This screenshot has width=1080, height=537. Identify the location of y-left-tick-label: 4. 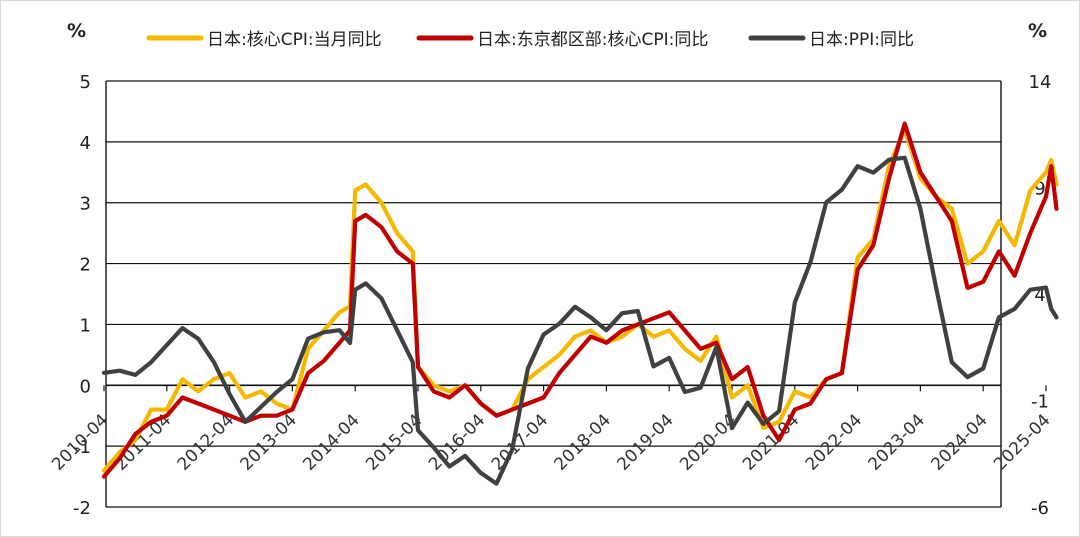
(85, 143).